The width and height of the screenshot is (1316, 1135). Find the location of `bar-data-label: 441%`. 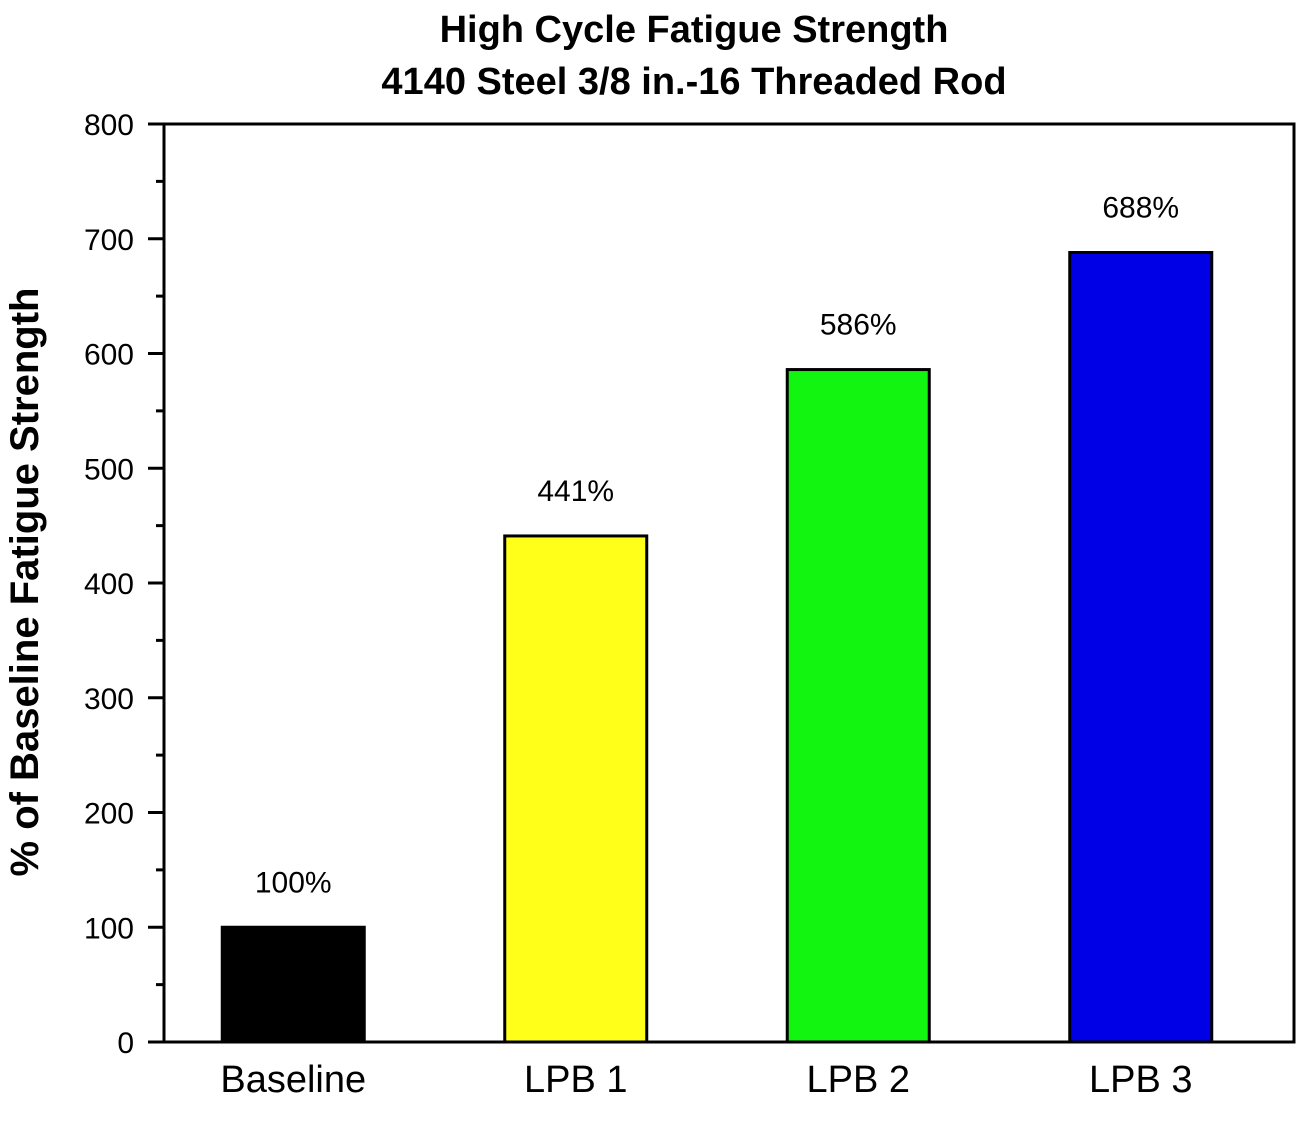

bar-data-label: 441% is located at coordinates (575, 491).